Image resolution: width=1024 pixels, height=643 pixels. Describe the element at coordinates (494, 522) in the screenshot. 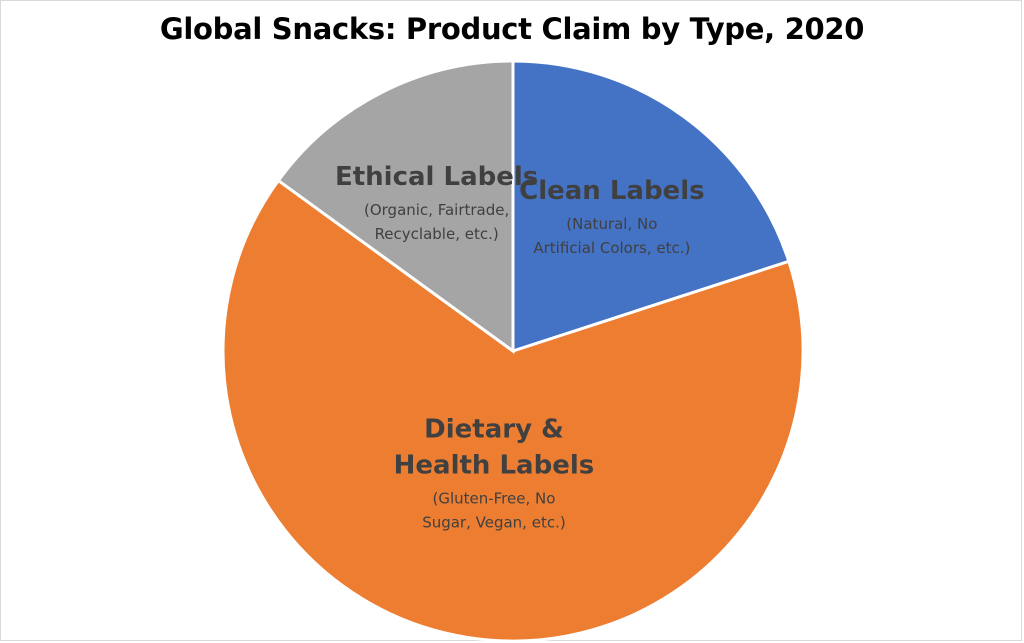

I see `slice-label-description: Sugar, Vegan, etc.)` at that location.